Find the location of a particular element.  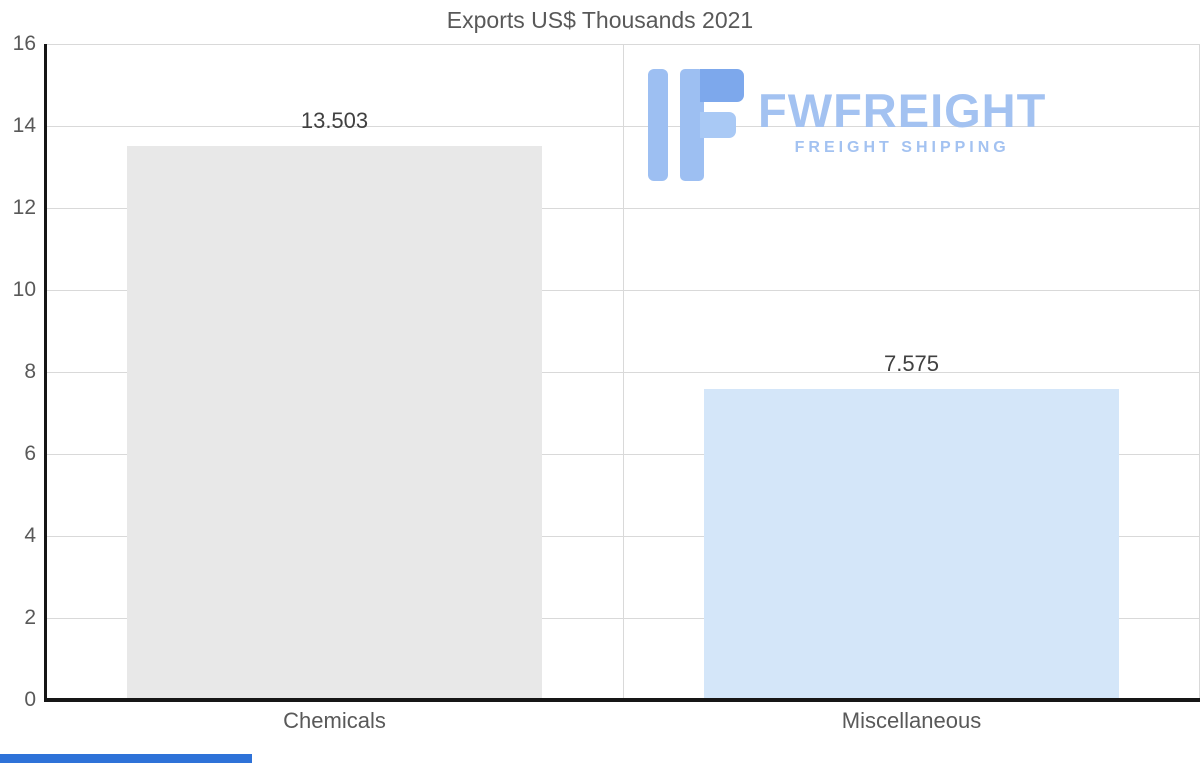

bar-value-label: 13.503 is located at coordinates (334, 121).